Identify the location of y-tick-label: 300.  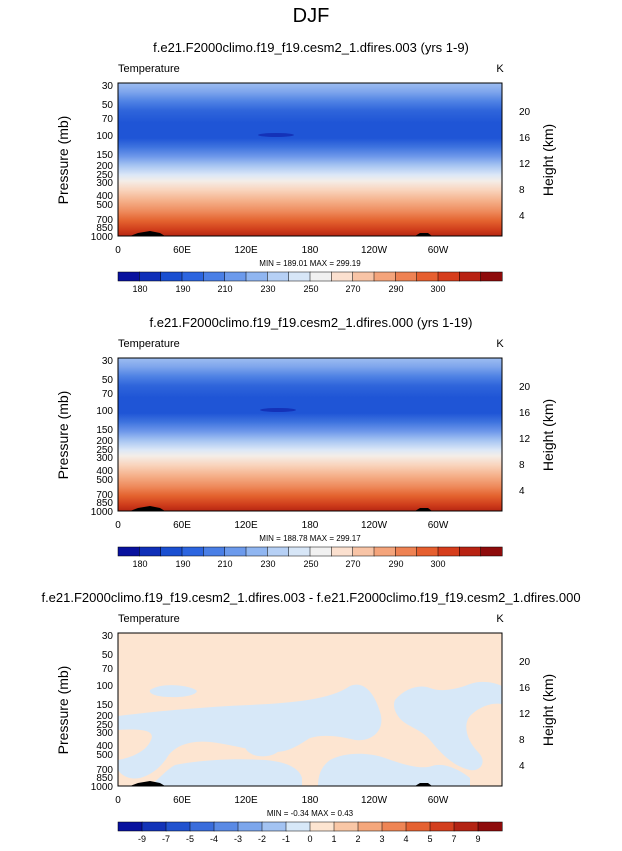
(104, 183).